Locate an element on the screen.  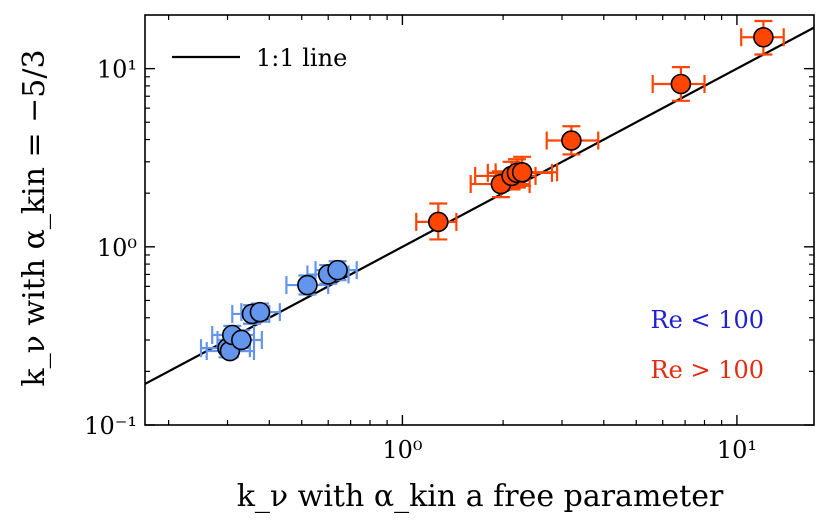
y-axis-label: k_ν with α_kin = −5/3 is located at coordinates (34, 217).